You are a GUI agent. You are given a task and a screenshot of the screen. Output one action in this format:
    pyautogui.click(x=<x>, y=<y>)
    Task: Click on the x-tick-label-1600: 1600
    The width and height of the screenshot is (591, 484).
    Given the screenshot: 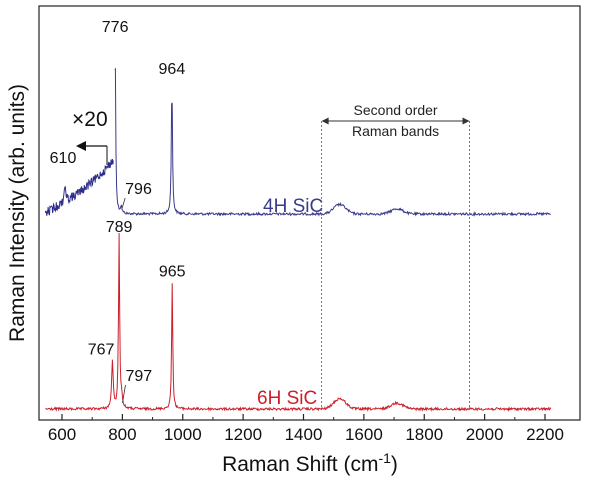 What is the action you would take?
    pyautogui.click(x=364, y=434)
    